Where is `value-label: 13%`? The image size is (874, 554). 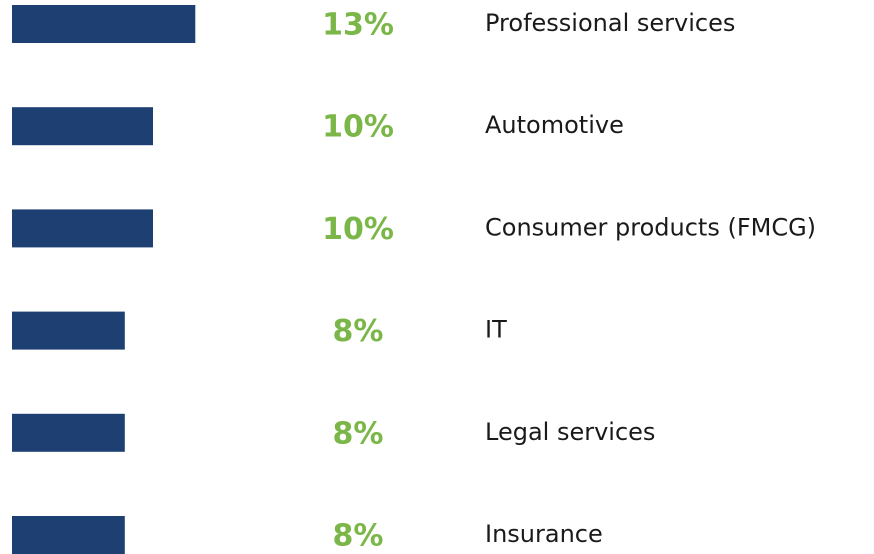 value-label: 13% is located at coordinates (358, 25).